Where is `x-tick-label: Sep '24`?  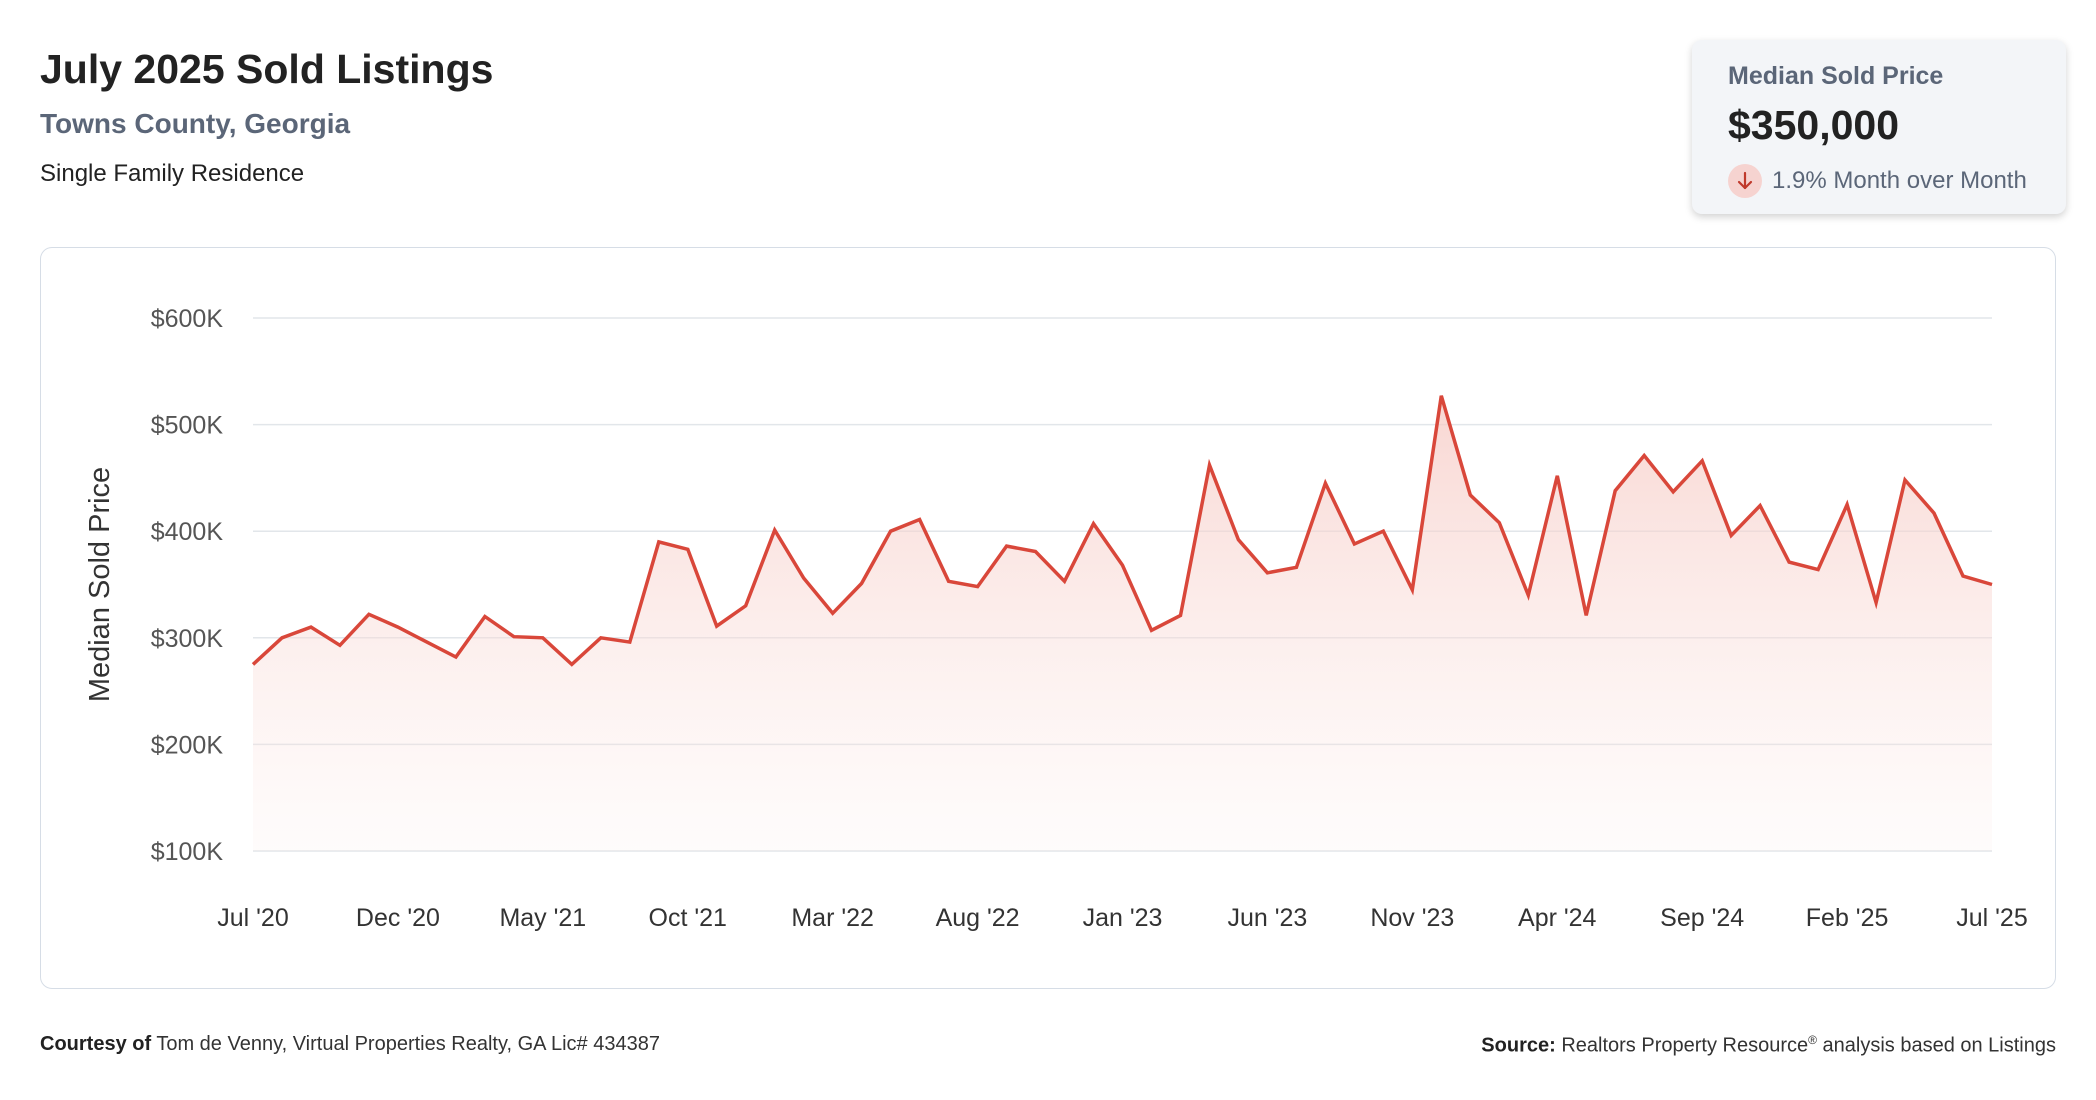 x-tick-label: Sep '24 is located at coordinates (1702, 918).